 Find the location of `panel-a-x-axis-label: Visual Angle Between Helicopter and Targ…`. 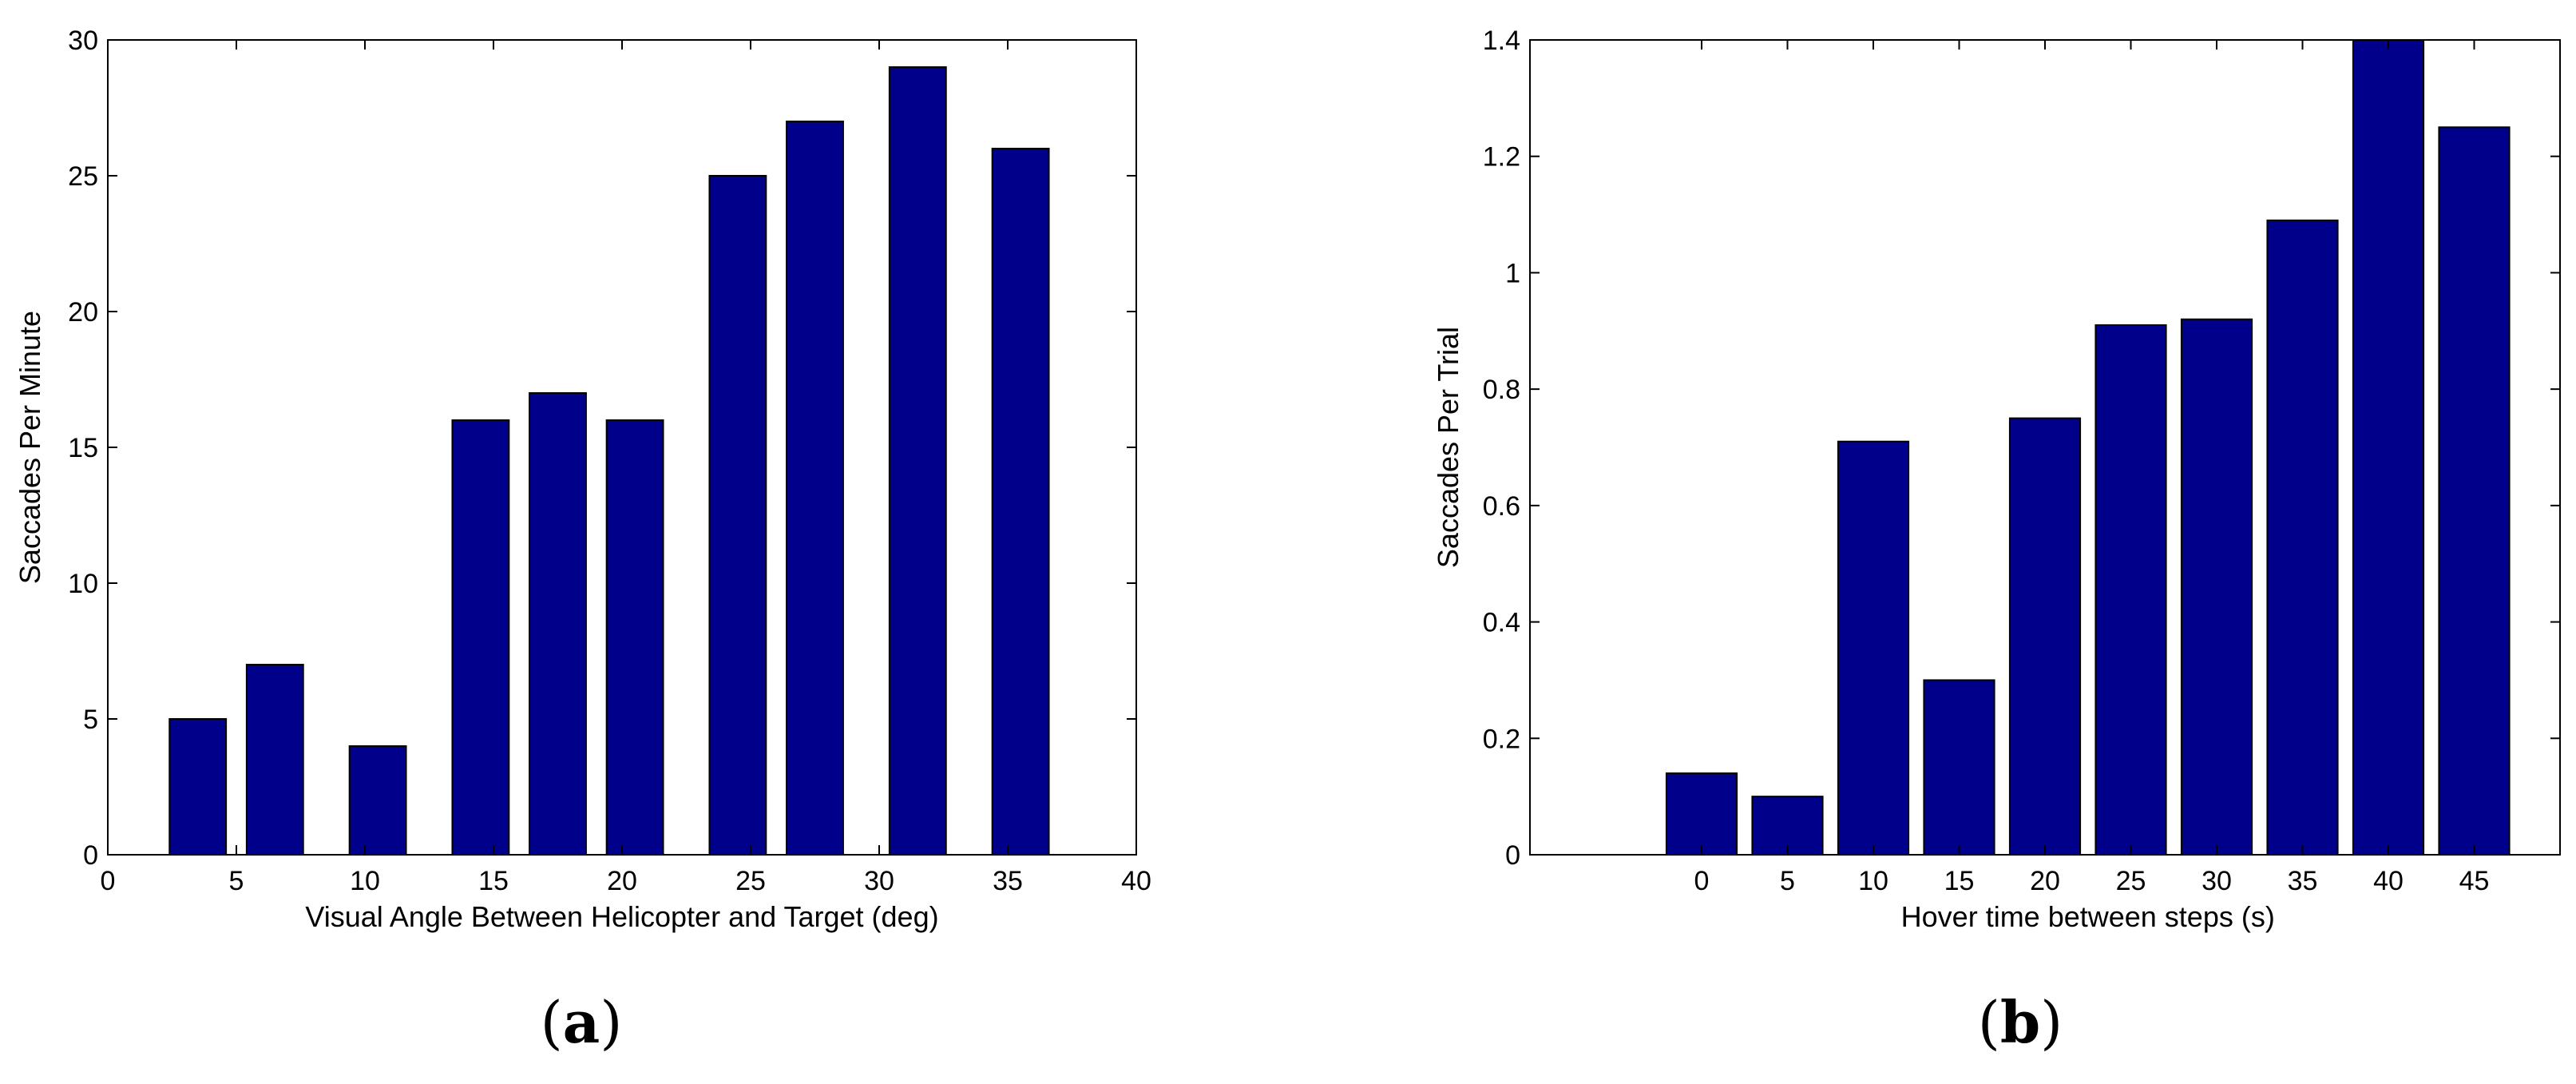

panel-a-x-axis-label: Visual Angle Between Helicopter and Targ… is located at coordinates (621, 917).